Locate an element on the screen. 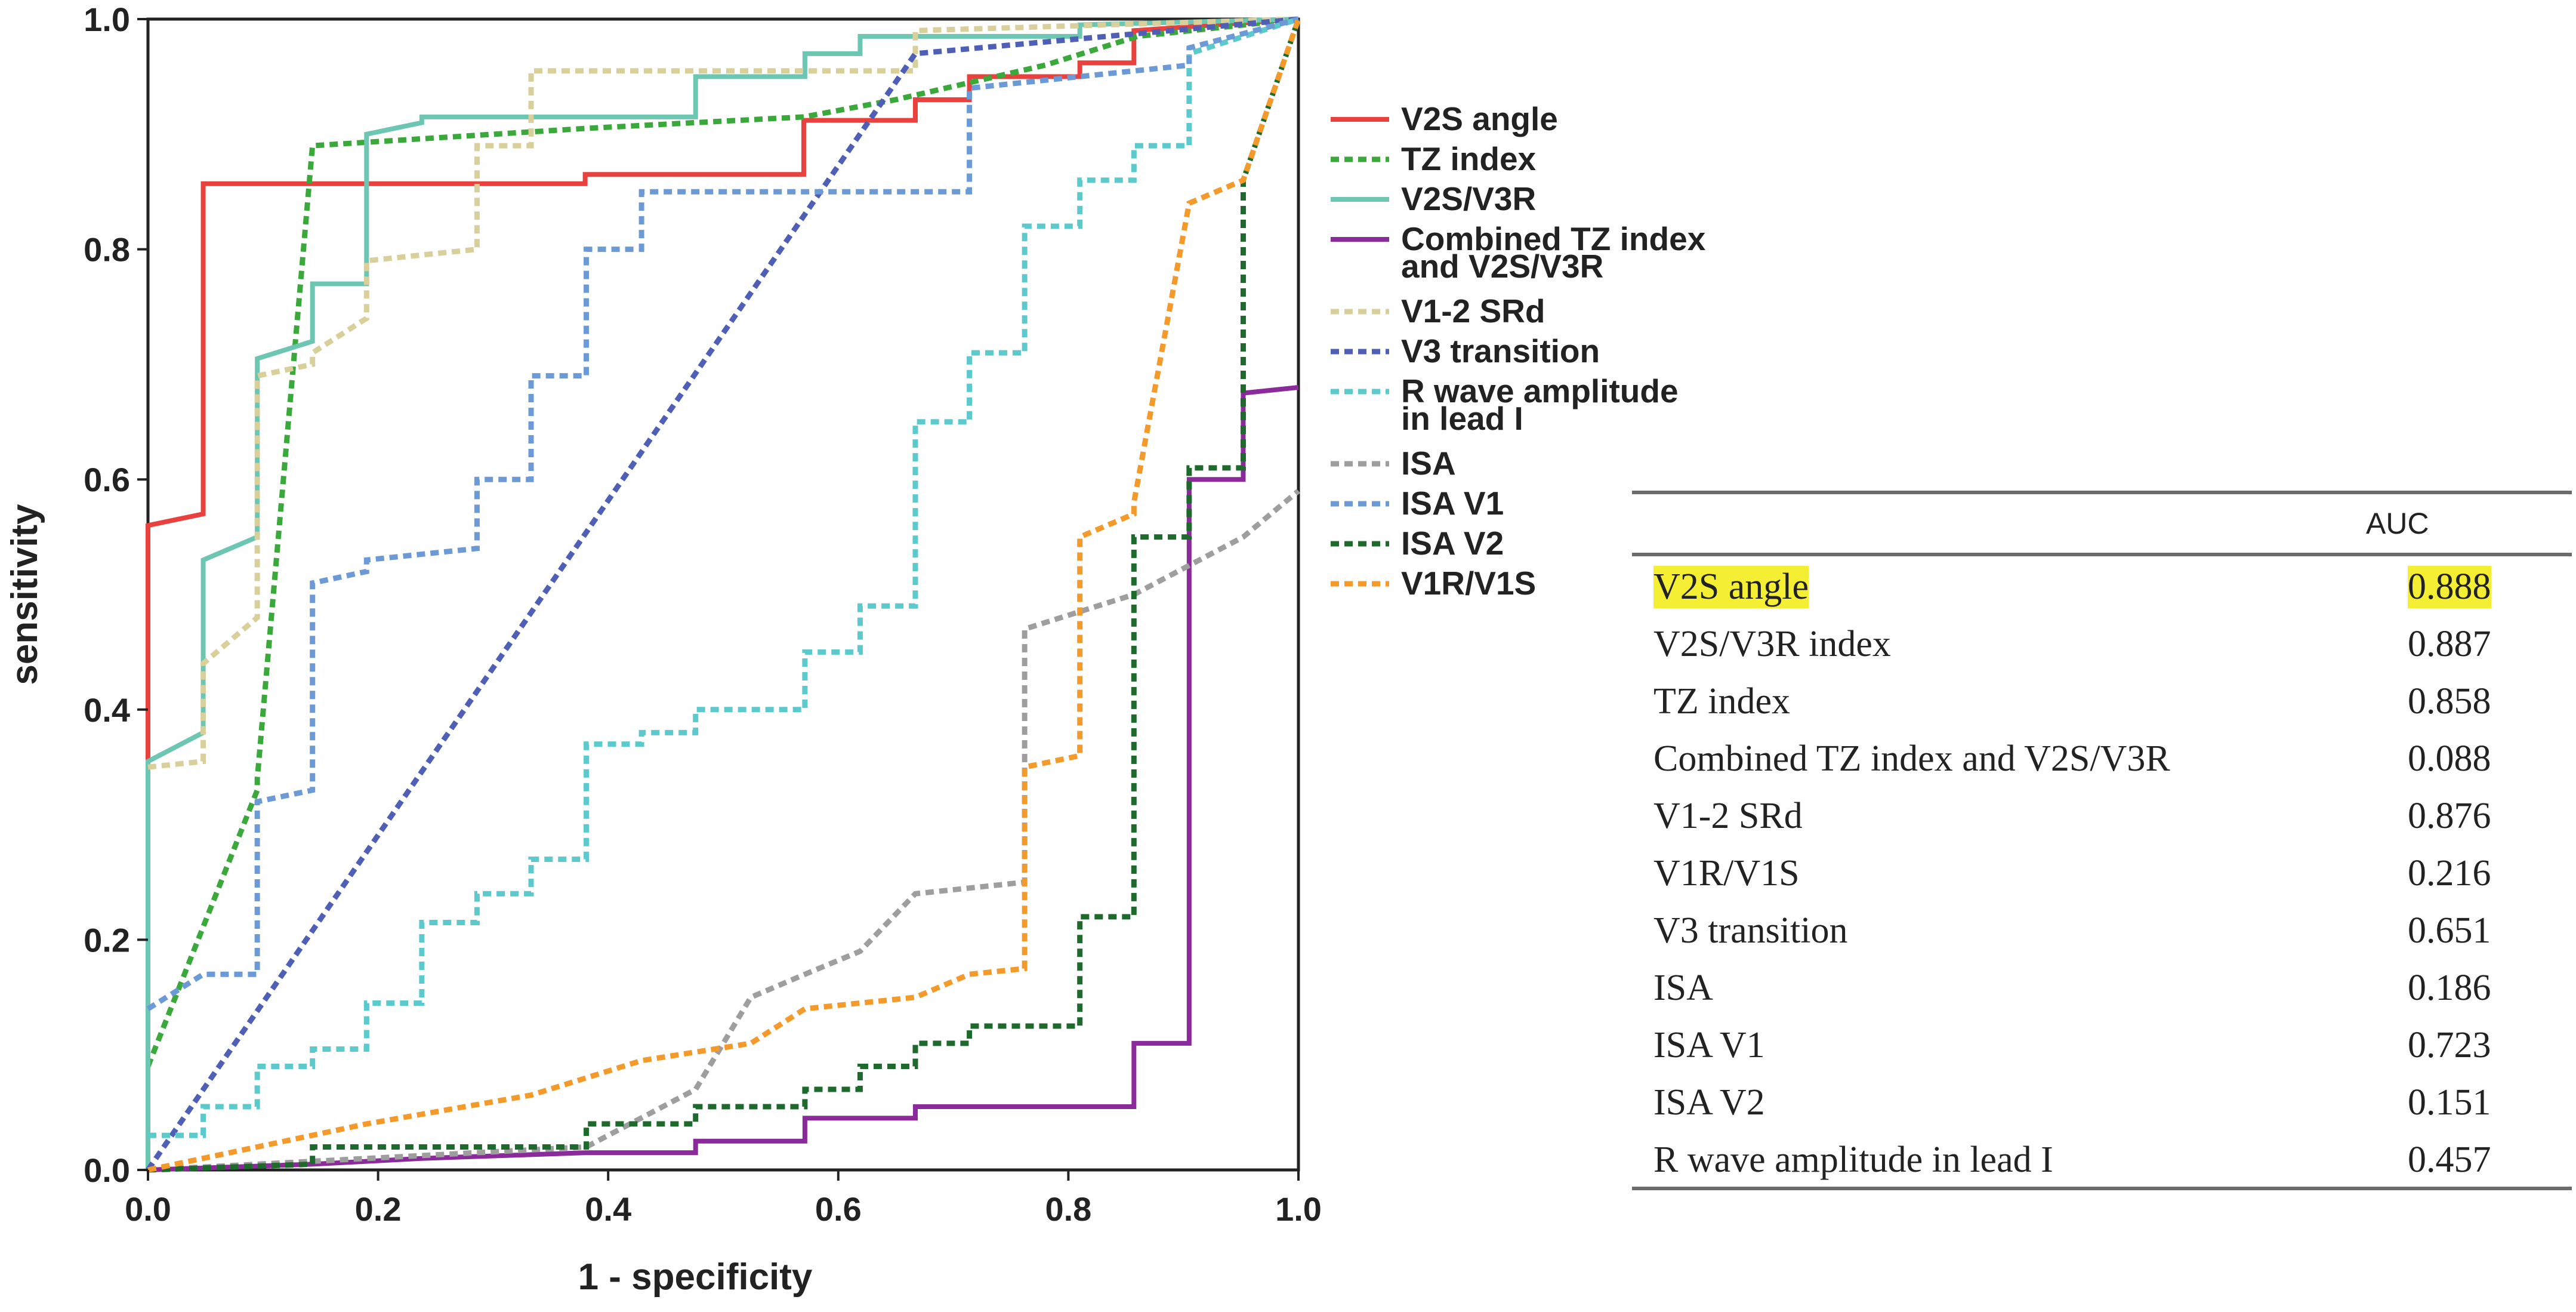 This screenshot has height=1312, width=2576. x-tick-label: 0.0 is located at coordinates (148, 1209).